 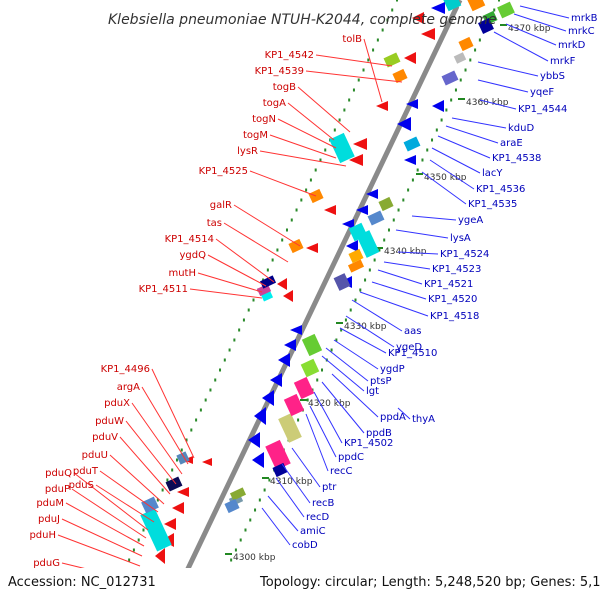 What do you see at coordinates (323, 503) in the screenshot?
I see `gene-label-right: recB` at bounding box center [323, 503].